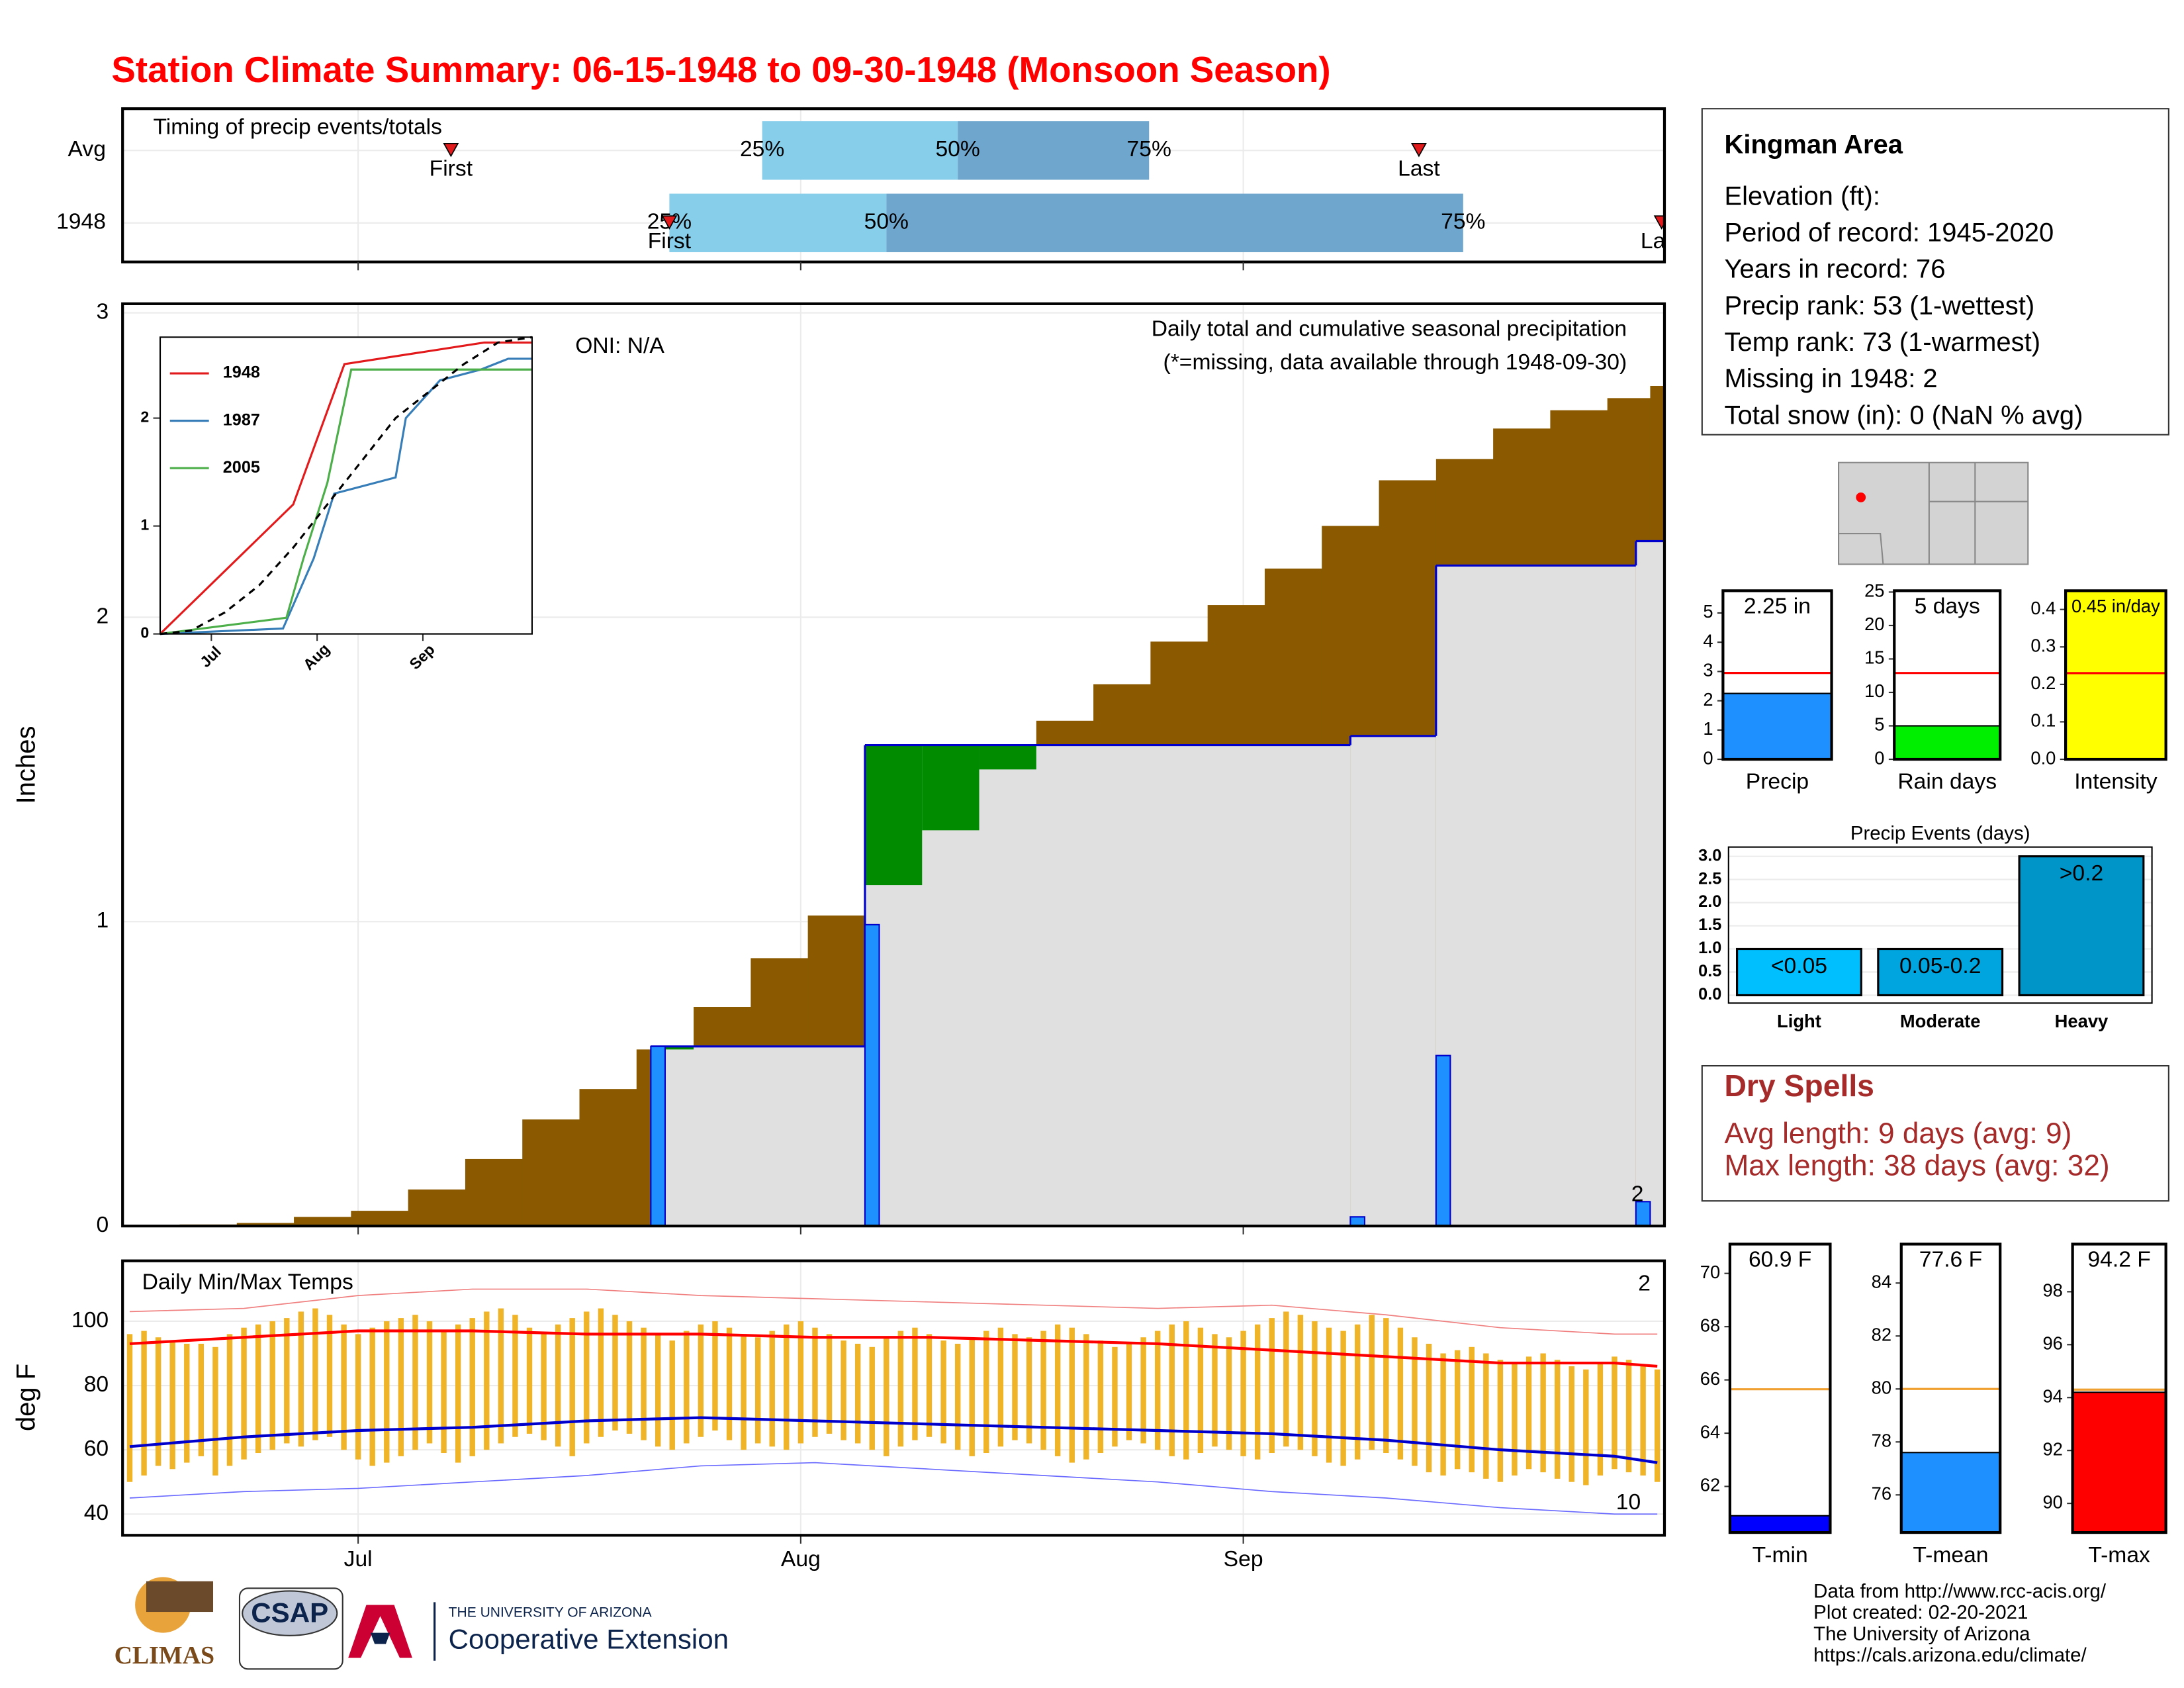 The height and width of the screenshot is (1688, 2184). I want to click on y-tick-label: 0.0, so click(2043, 757).